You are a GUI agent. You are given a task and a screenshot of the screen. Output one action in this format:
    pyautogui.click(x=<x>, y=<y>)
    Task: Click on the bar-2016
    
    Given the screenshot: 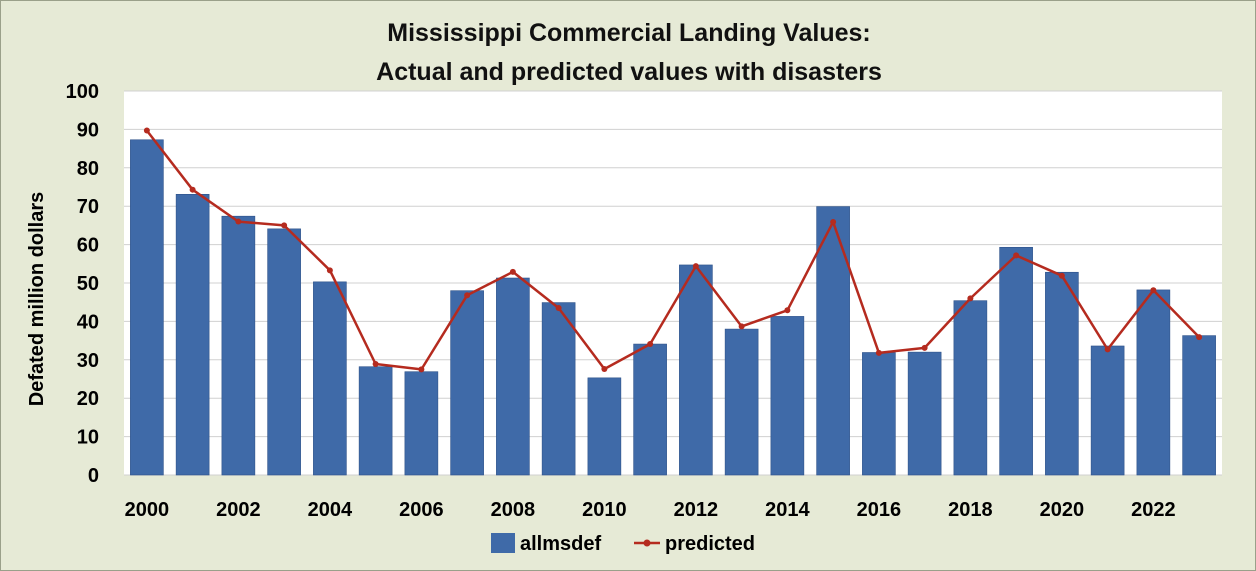 What is the action you would take?
    pyautogui.click(x=879, y=414)
    